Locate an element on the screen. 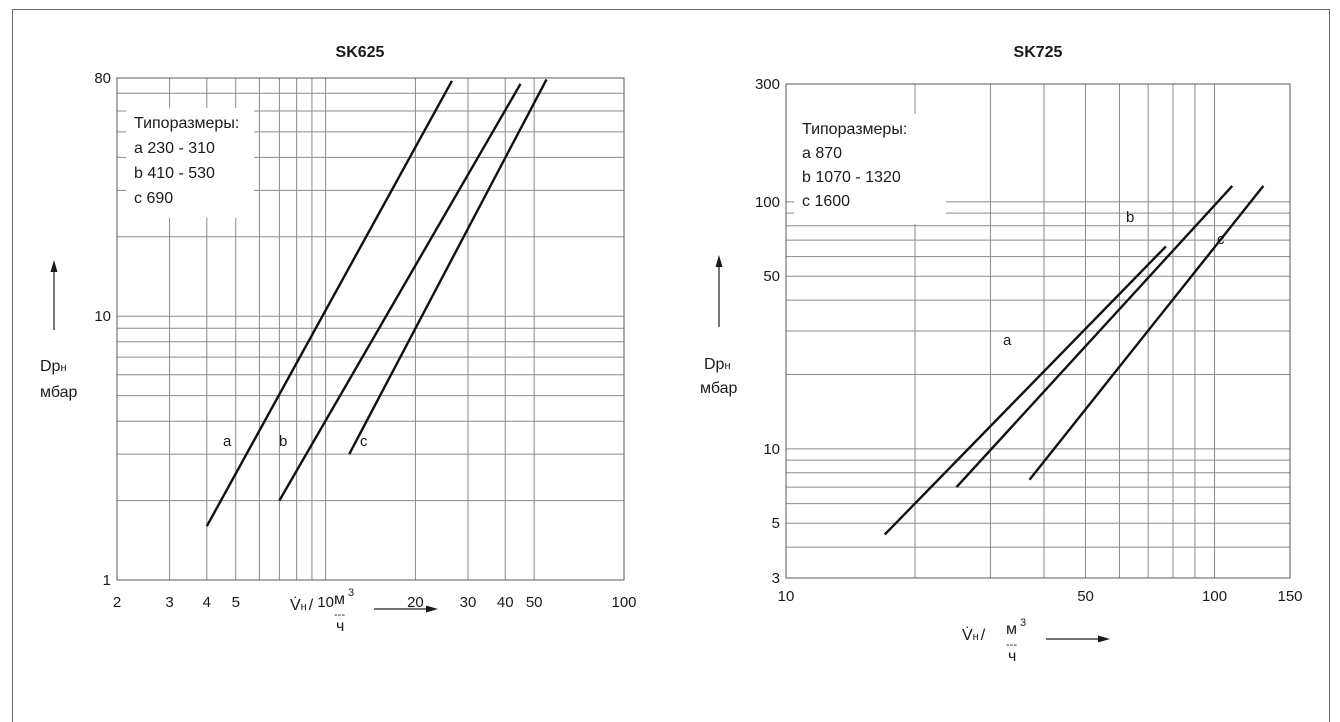 This screenshot has height=722, width=1340. legend-item: a 870 is located at coordinates (822, 153).